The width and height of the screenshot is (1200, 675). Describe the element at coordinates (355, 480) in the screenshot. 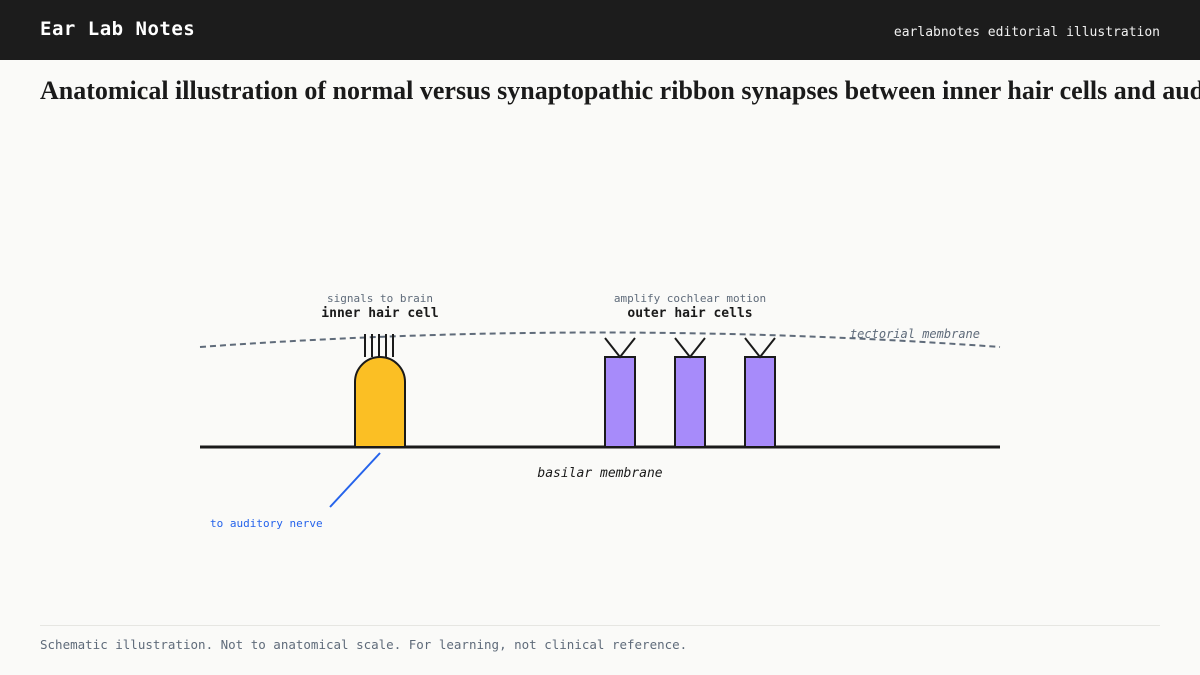

I see `auditory-nerve-fiber` at that location.